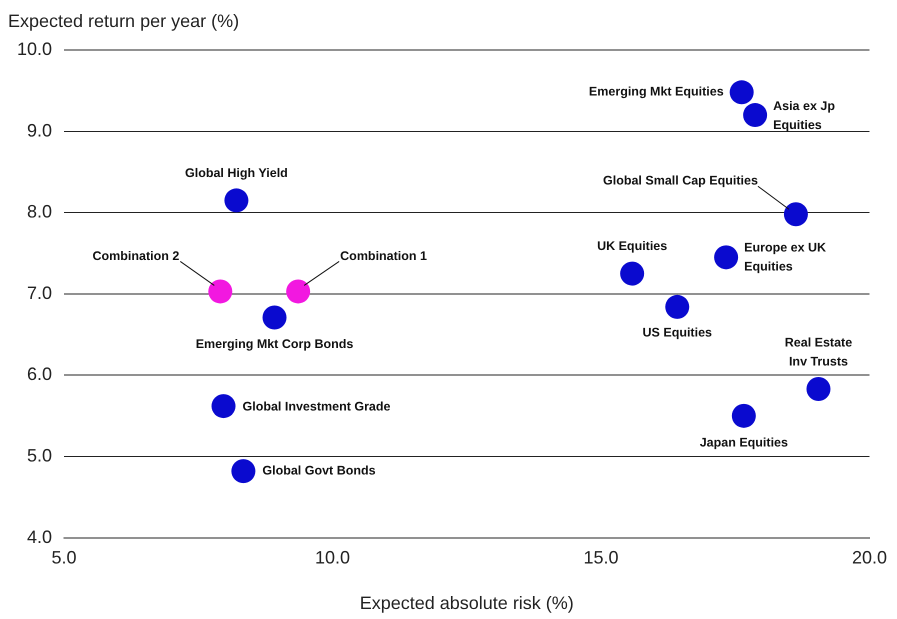 The image size is (897, 619). I want to click on annotation: Global Govt Bonds, so click(319, 471).